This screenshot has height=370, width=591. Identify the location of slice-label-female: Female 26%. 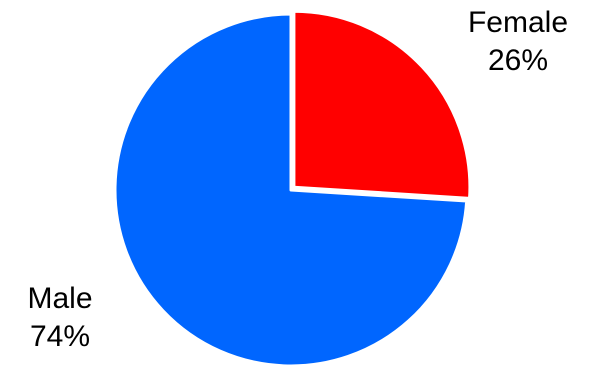
(518, 41).